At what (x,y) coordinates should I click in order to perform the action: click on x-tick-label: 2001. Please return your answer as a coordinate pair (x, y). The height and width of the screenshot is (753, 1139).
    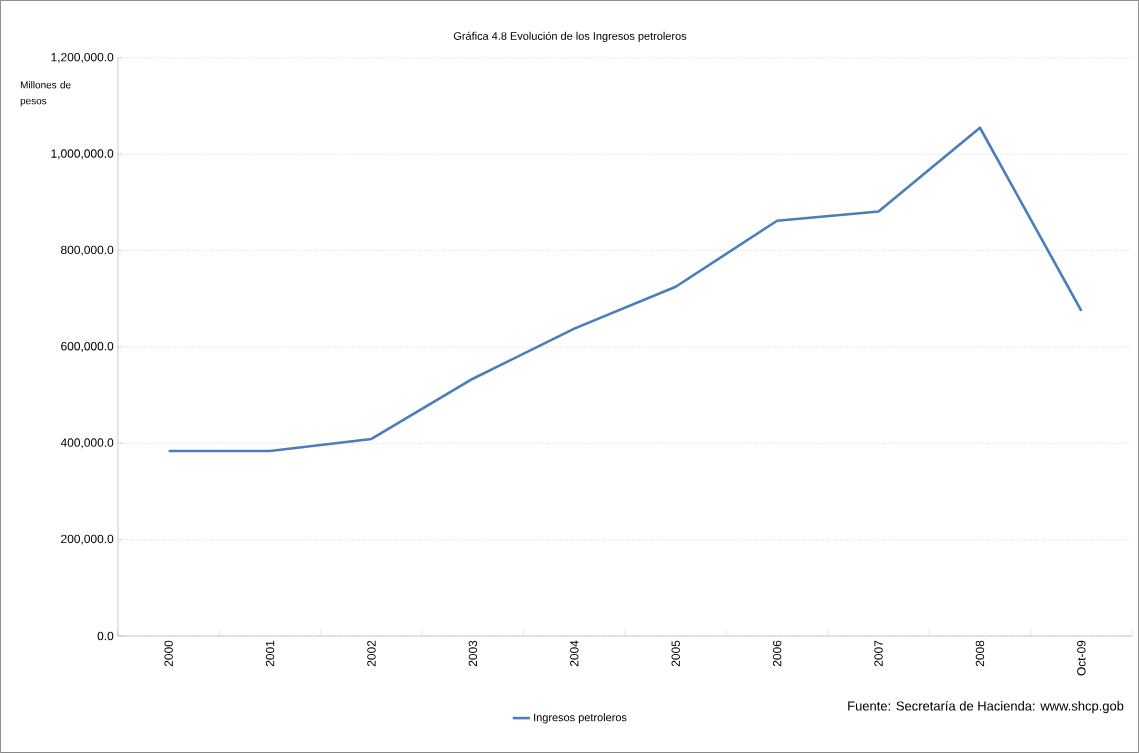
    Looking at the image, I should click on (270, 653).